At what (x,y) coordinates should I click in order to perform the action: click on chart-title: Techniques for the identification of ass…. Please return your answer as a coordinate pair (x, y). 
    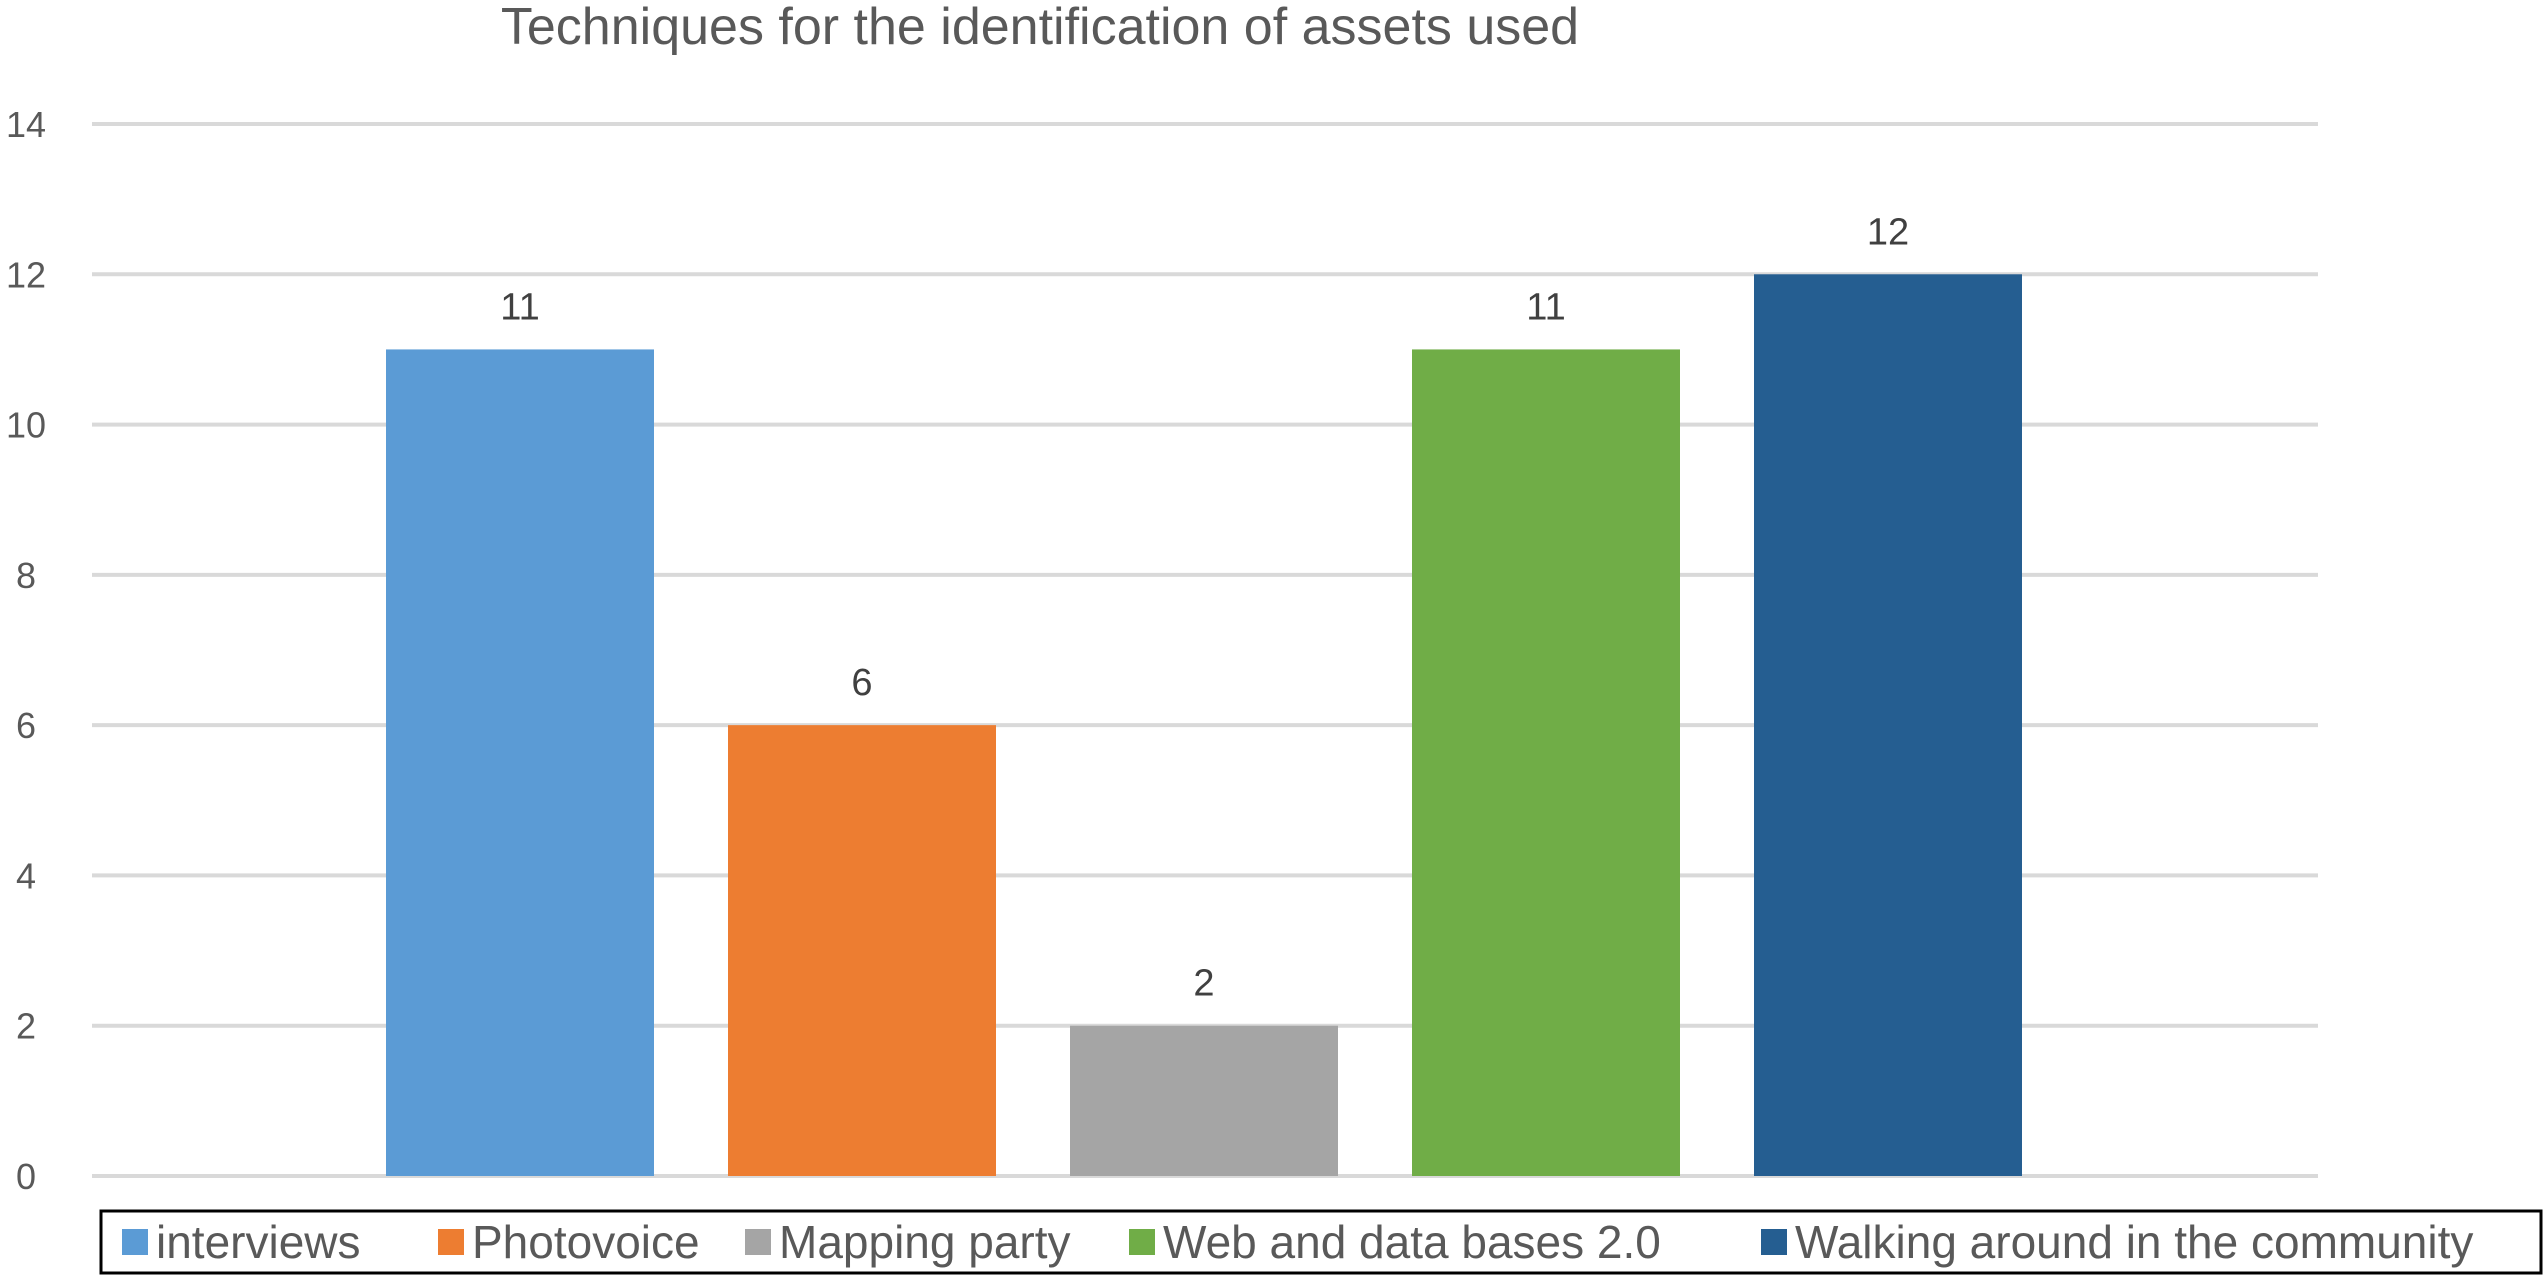
    Looking at the image, I should click on (1040, 28).